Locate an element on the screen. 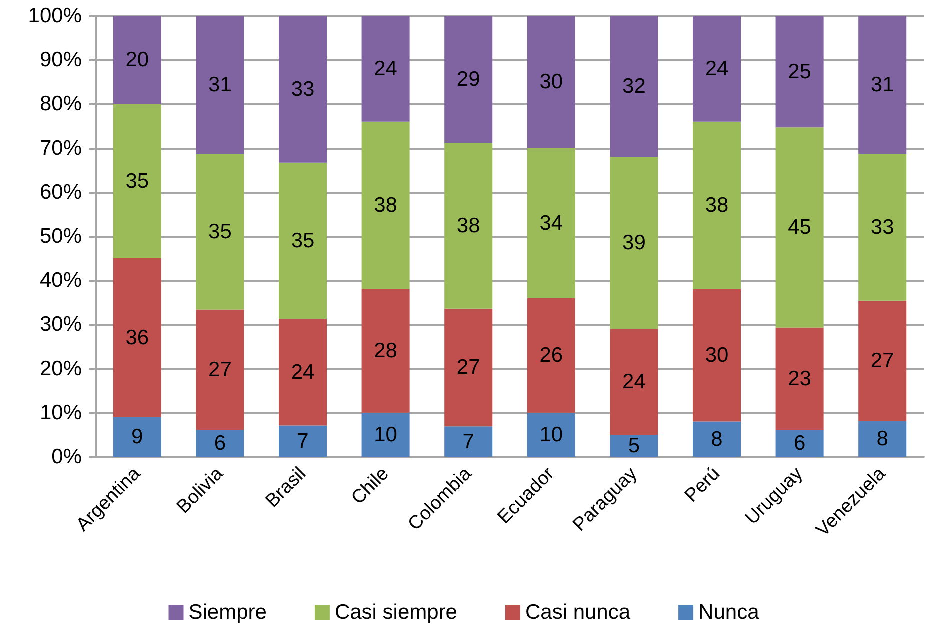 This screenshot has width=928, height=634. data-label: 20 is located at coordinates (138, 60).